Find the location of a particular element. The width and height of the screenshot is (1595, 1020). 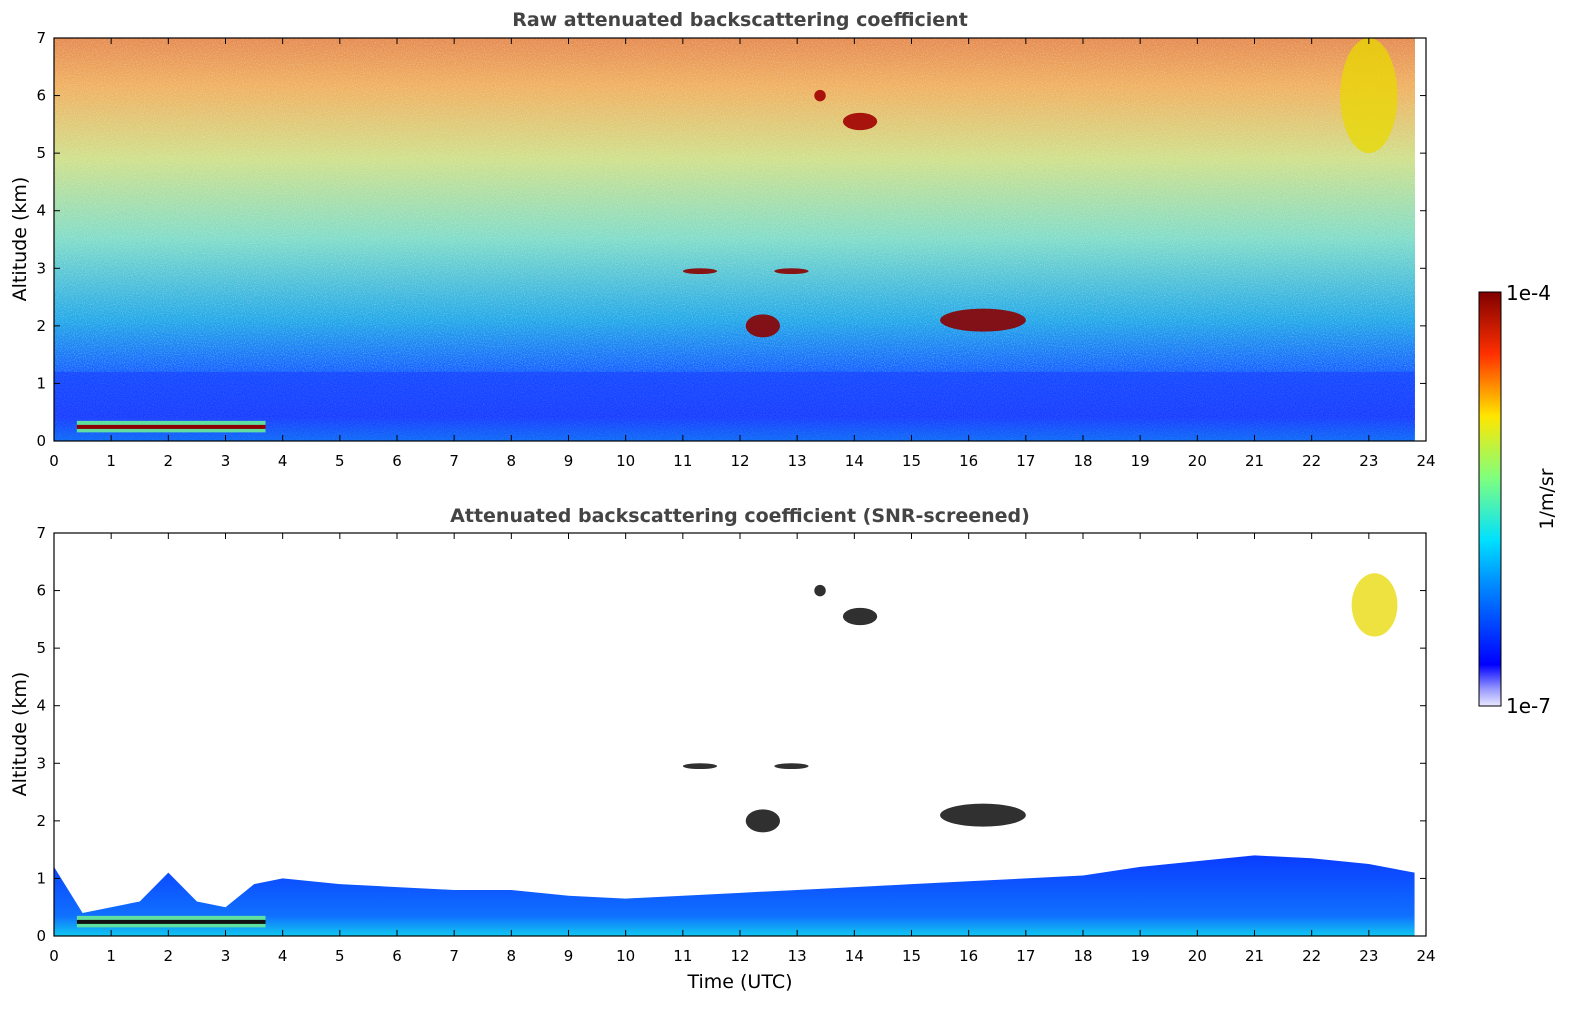

colorbar-max-label: 1e-4 is located at coordinates (1528, 293).